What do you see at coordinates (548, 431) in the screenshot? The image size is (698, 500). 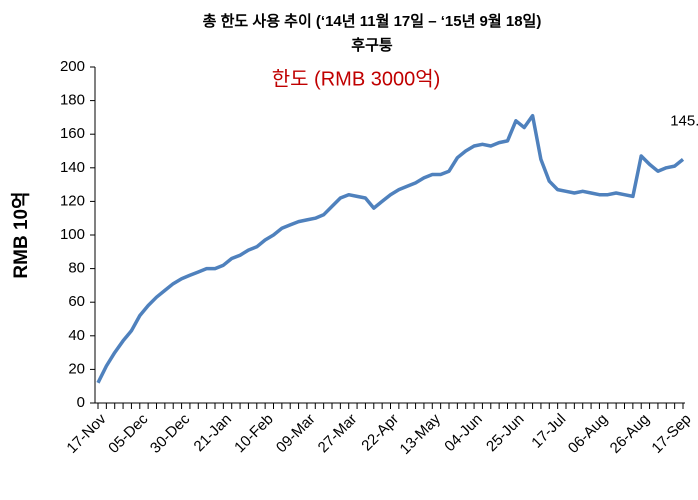 I see `x-tick-label: 17-Jul` at bounding box center [548, 431].